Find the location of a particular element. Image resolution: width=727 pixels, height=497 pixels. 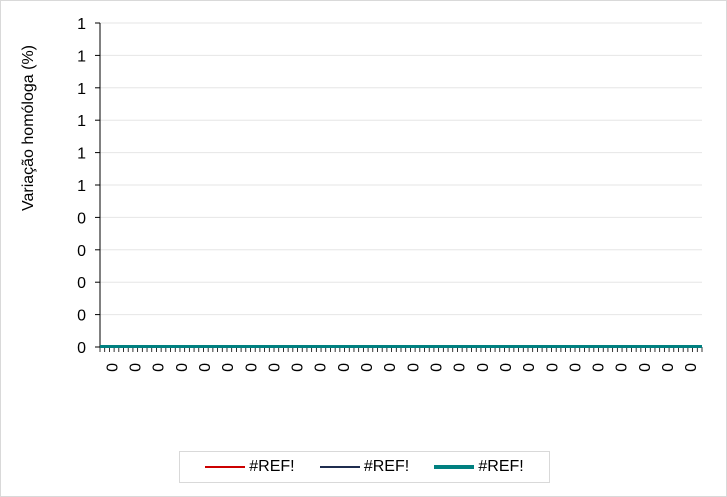

legend-item-series-1: #REF! is located at coordinates (250, 467).